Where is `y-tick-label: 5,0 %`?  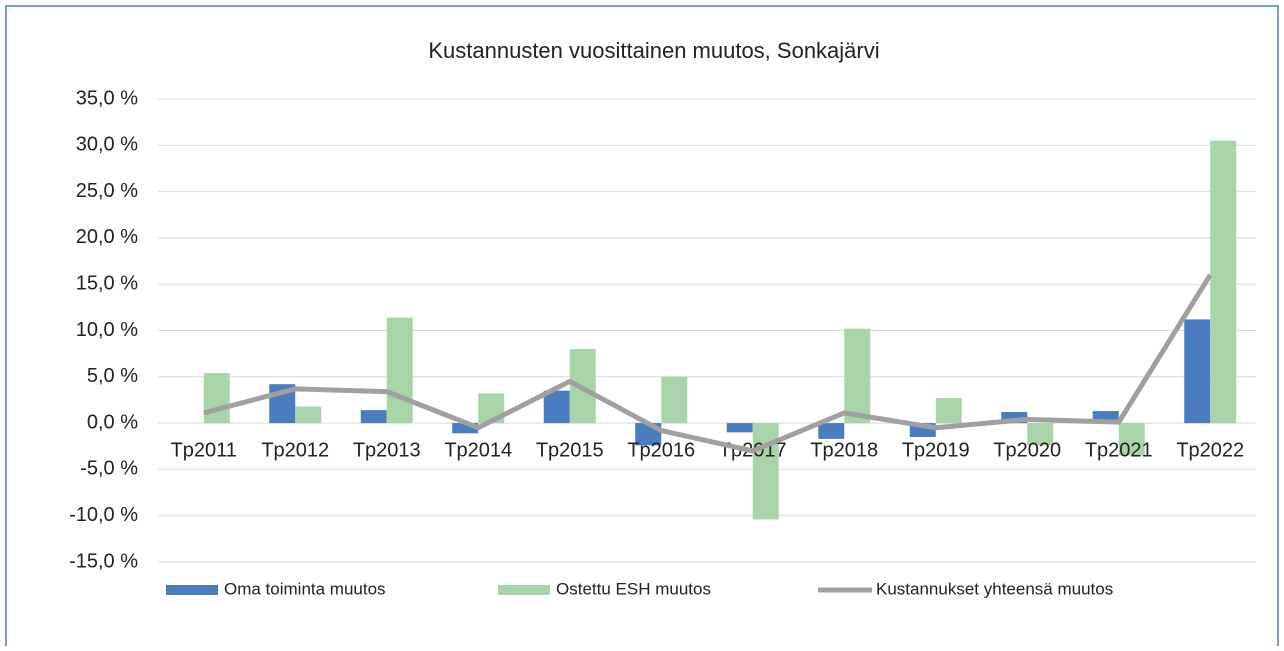
y-tick-label: 5,0 % is located at coordinates (112, 376).